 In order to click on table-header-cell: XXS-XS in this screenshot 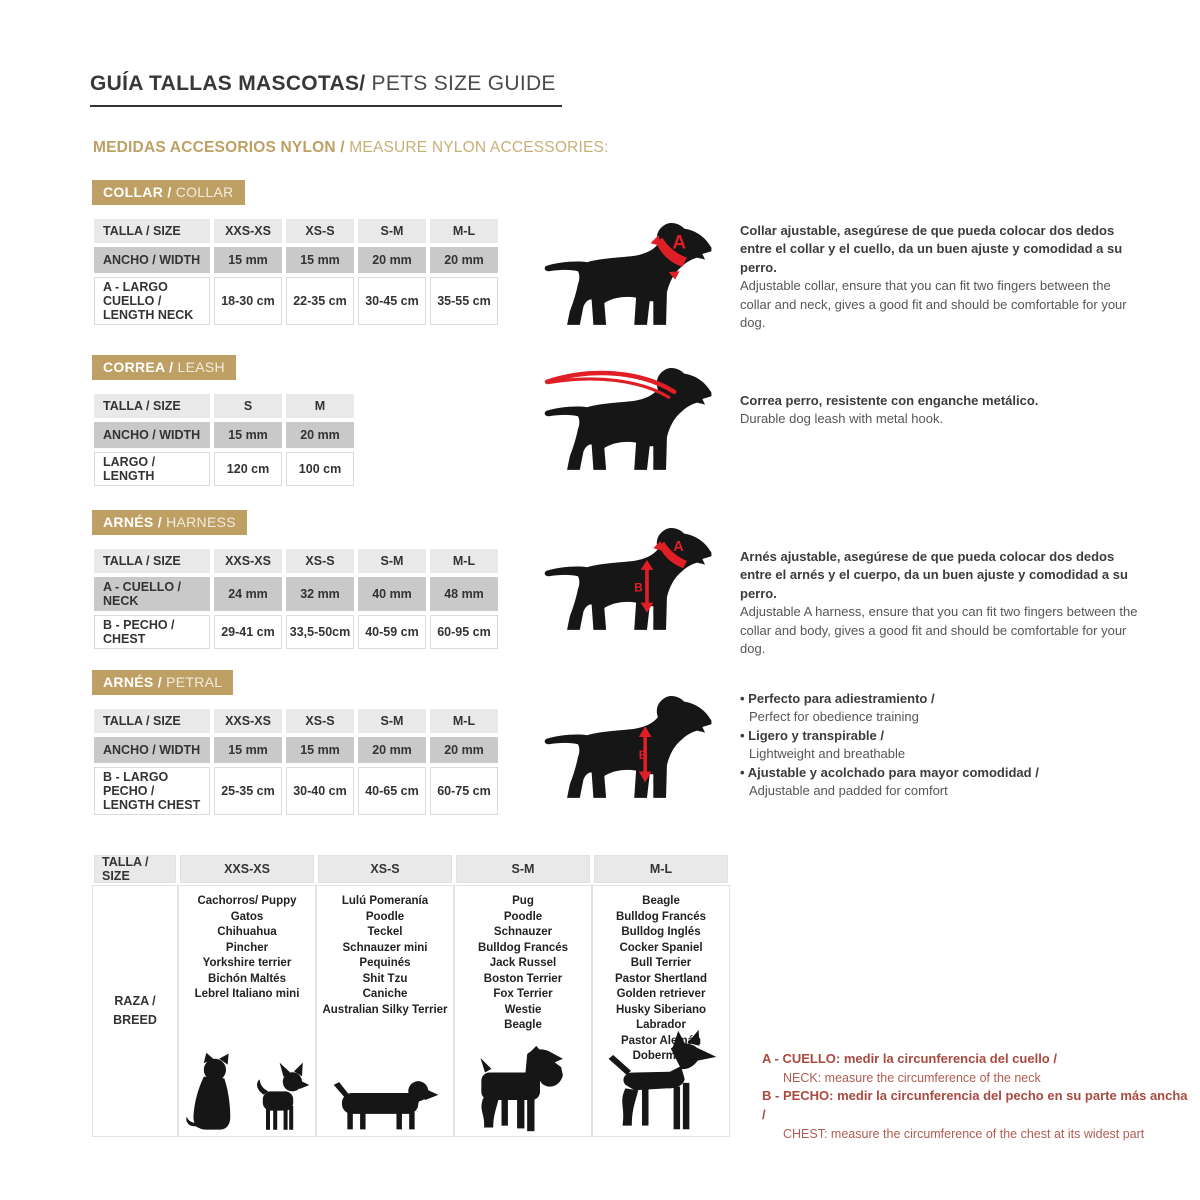, I will do `click(248, 231)`.